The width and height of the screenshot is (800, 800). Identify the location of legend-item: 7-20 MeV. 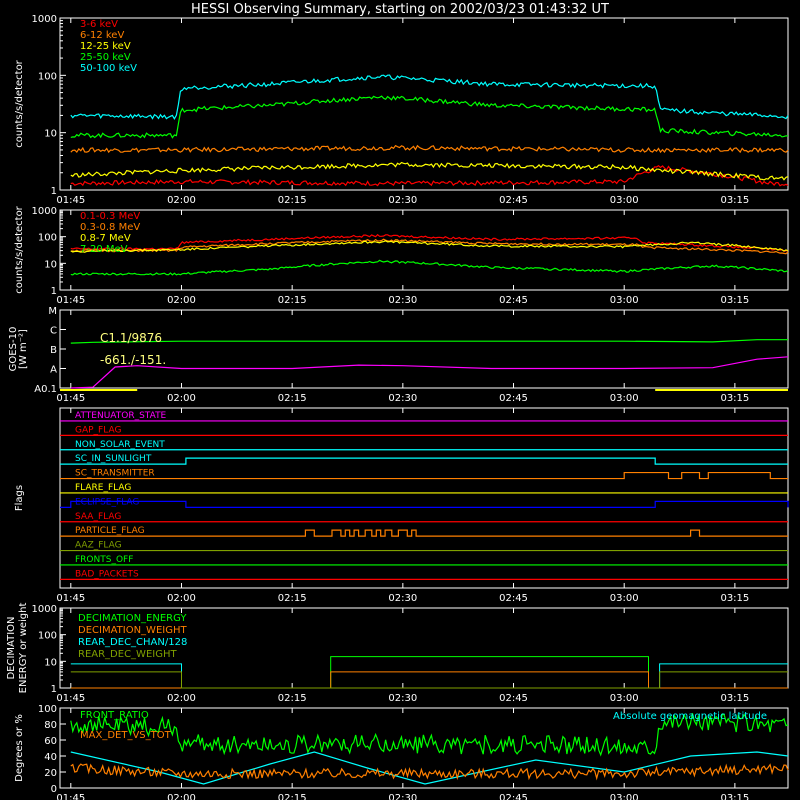
(104, 249).